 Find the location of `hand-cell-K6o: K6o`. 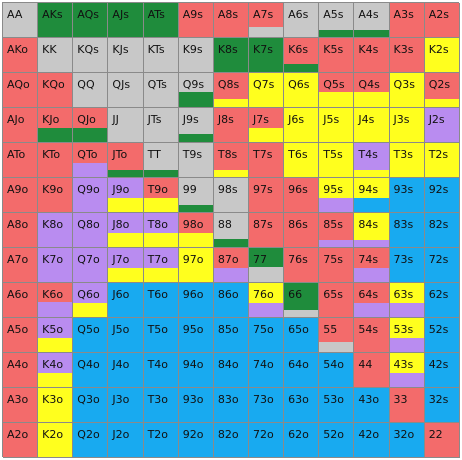

hand-cell-K6o: K6o is located at coordinates (56, 300).